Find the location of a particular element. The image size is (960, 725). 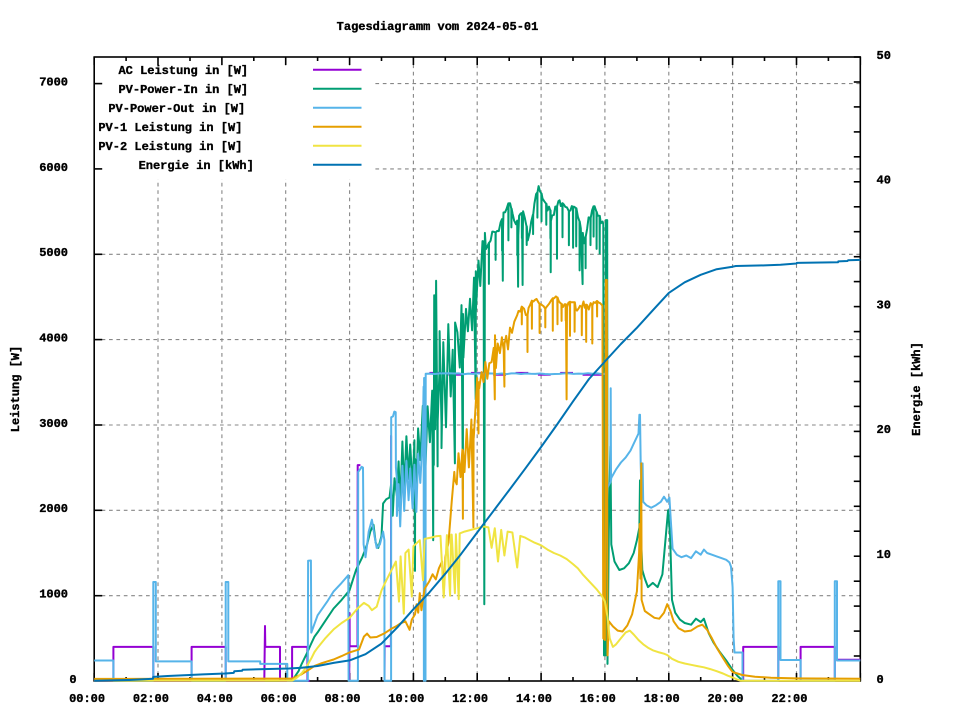

svg-text: 40 is located at coordinates (884, 181).